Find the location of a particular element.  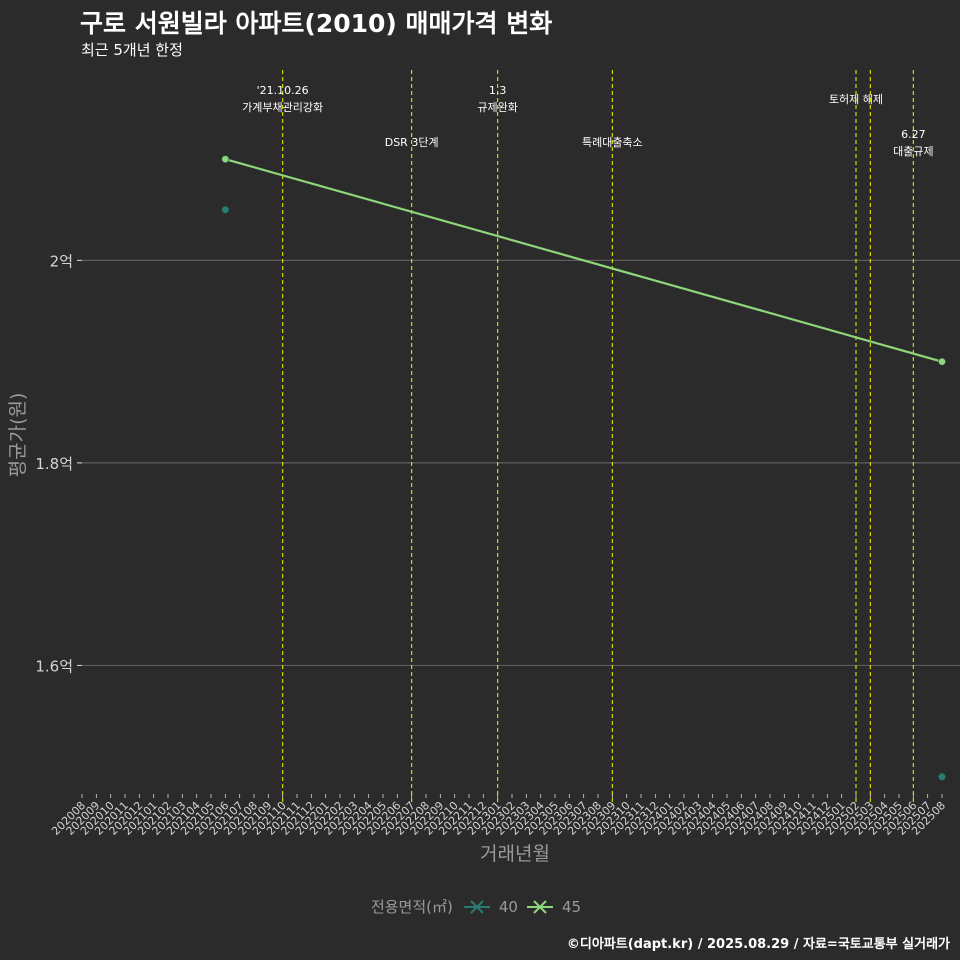

legend-key-45-icon is located at coordinates (539, 906).